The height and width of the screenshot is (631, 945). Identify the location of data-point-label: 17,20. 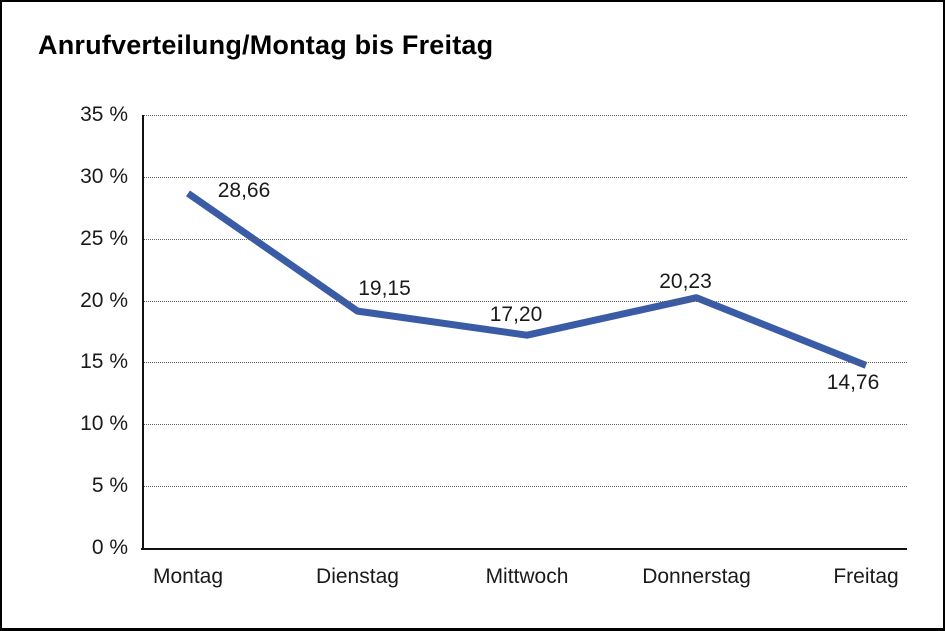
(516, 315).